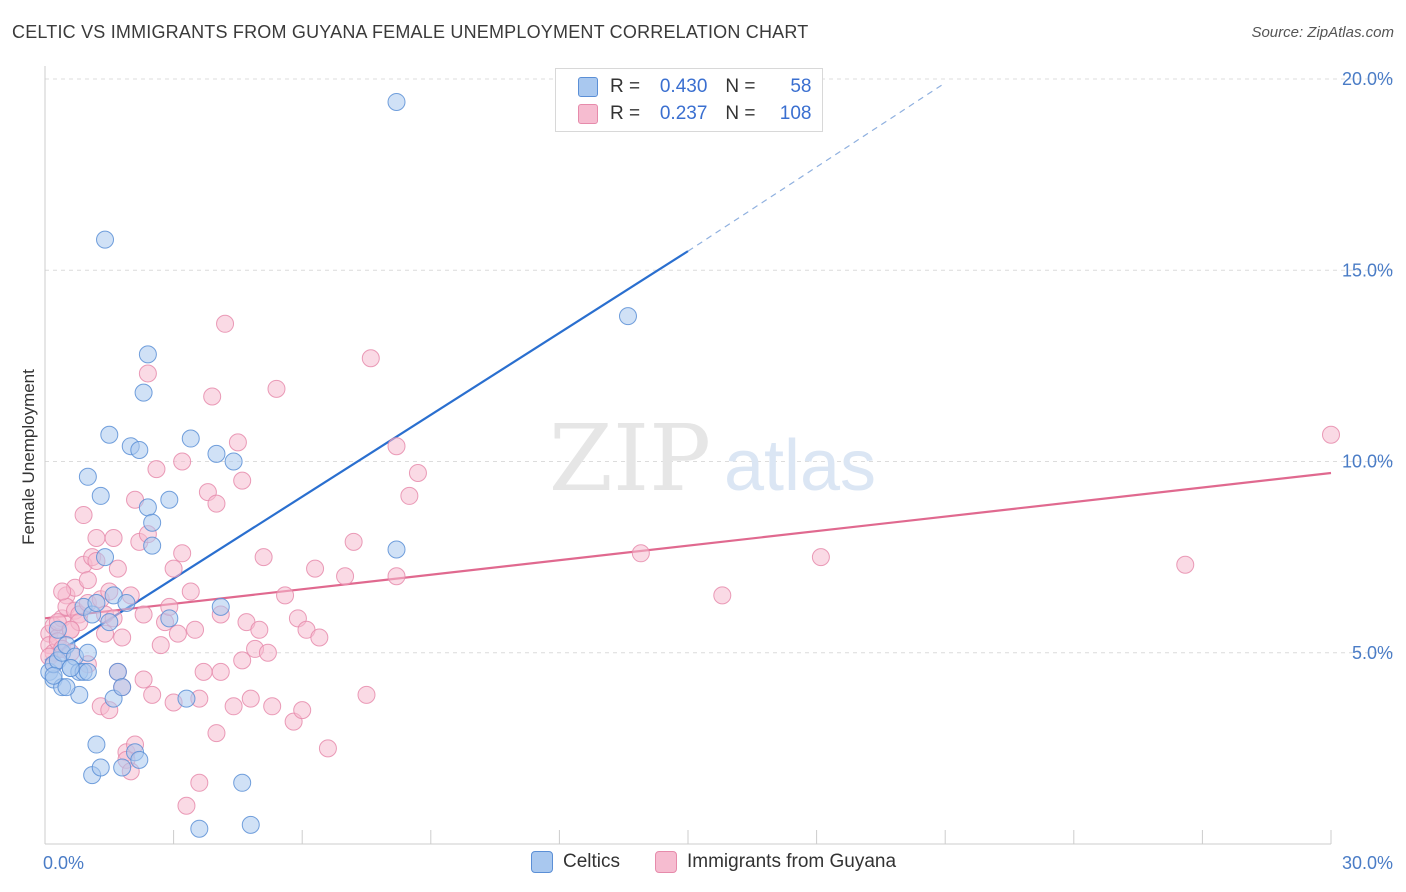 Image resolution: width=1406 pixels, height=892 pixels. What do you see at coordinates (712, 458) in the screenshot?
I see `watermark: ZIP atlas` at bounding box center [712, 458].